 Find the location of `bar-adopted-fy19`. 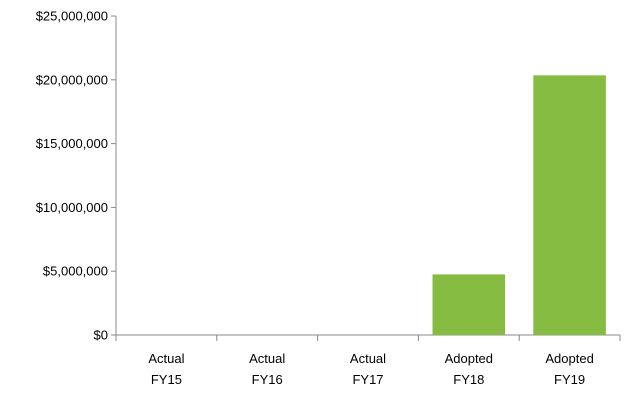

bar-adopted-fy19 is located at coordinates (569, 205).